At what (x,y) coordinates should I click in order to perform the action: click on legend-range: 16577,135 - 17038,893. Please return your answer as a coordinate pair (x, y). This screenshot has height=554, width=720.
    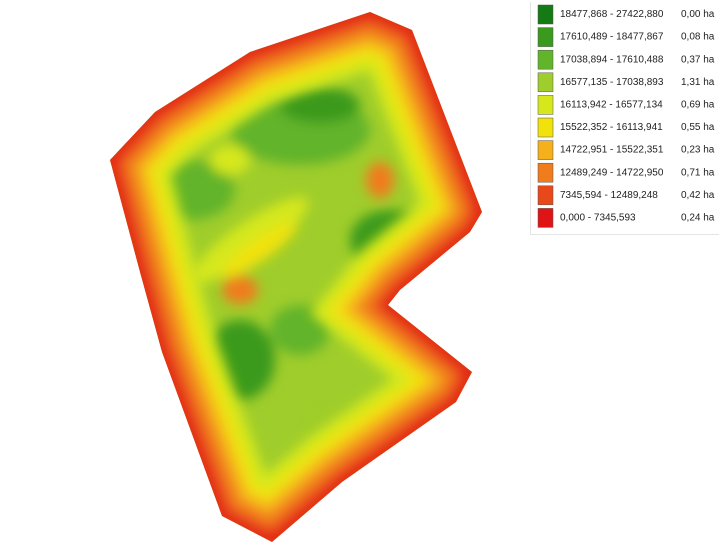
    Looking at the image, I should click on (612, 82).